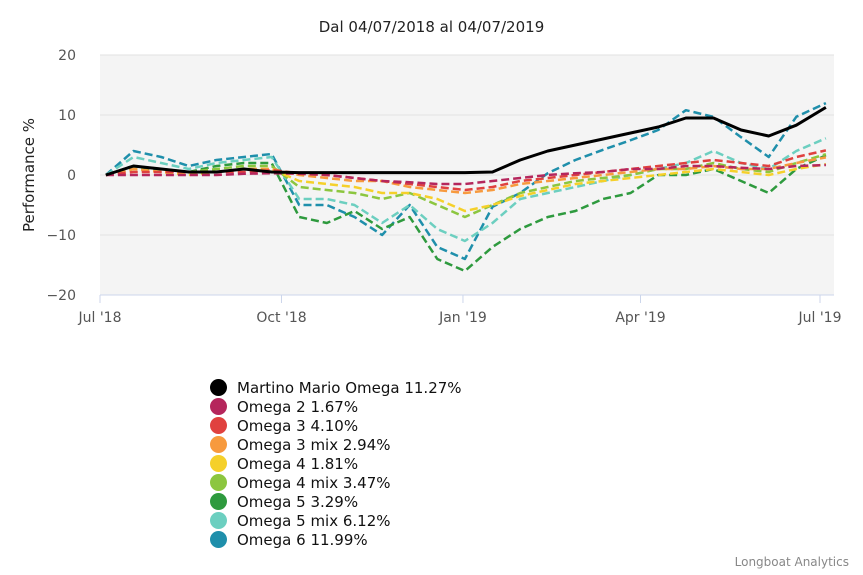 The image size is (863, 575). What do you see at coordinates (298, 406) in the screenshot?
I see `legend-label: Omega 2 1.67%` at bounding box center [298, 406].